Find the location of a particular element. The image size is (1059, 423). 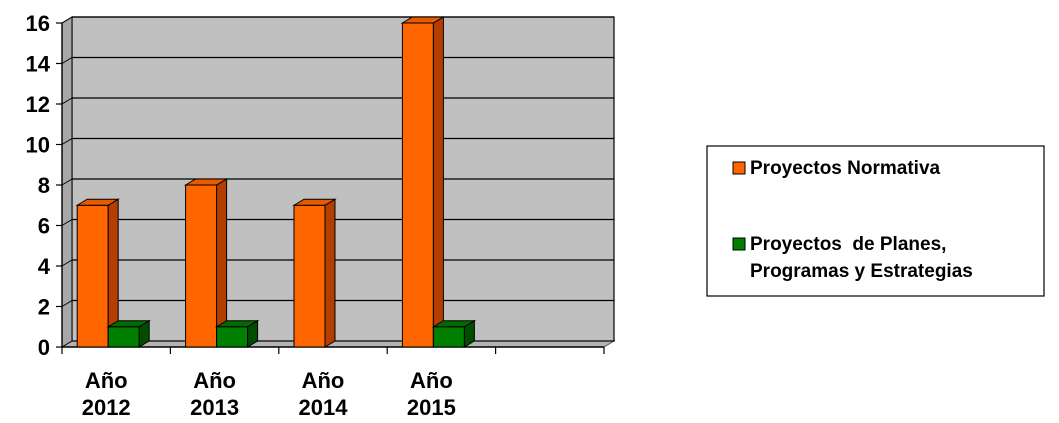

y-tick-label: 4 is located at coordinates (44, 266).